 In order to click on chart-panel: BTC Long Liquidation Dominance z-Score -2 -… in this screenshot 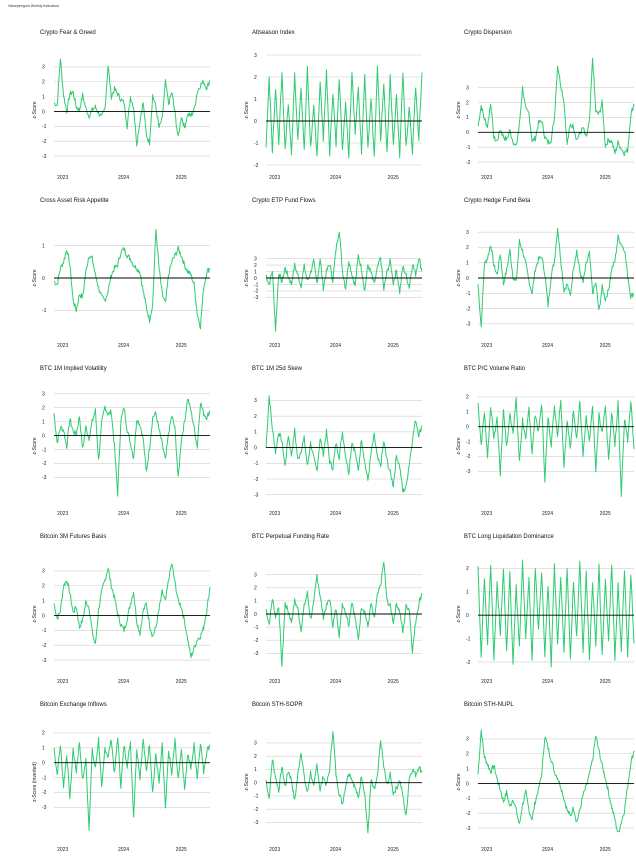, I will do `click(546, 614)`.